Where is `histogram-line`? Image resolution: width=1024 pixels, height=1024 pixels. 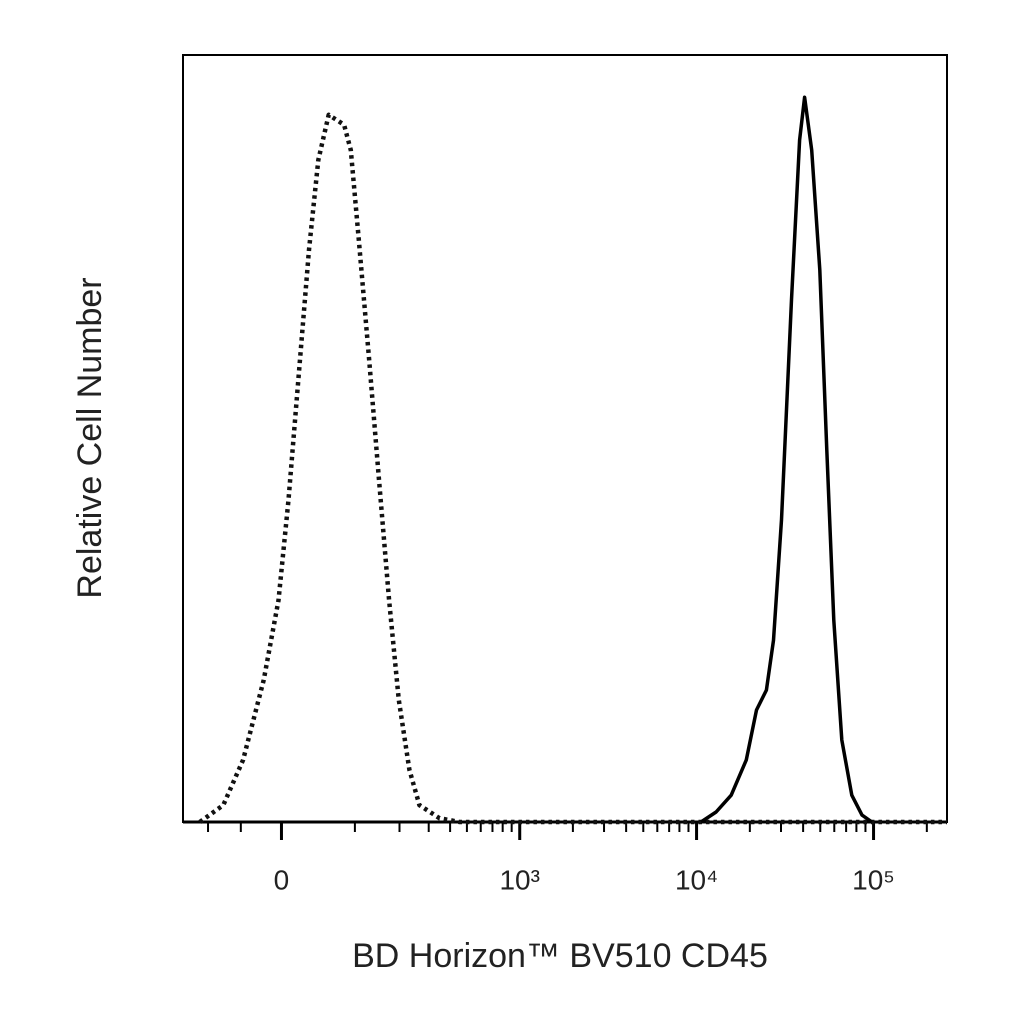 histogram-line is located at coordinates (786, 459).